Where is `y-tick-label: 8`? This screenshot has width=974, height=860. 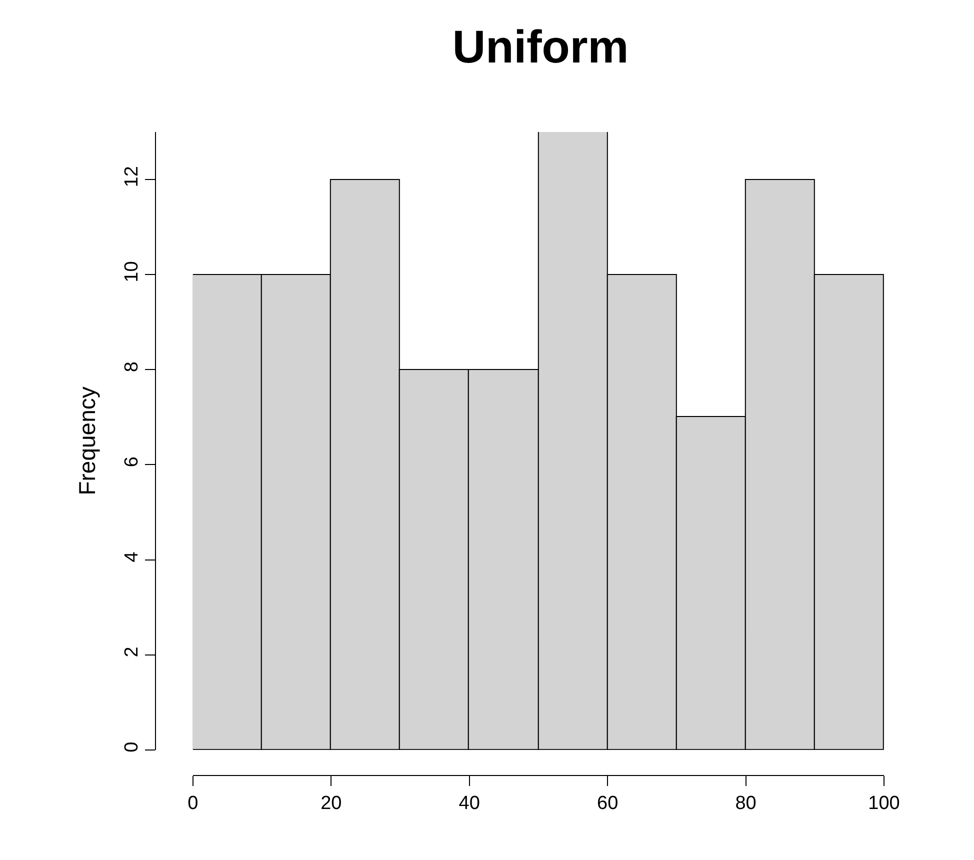 y-tick-label: 8 is located at coordinates (131, 367).